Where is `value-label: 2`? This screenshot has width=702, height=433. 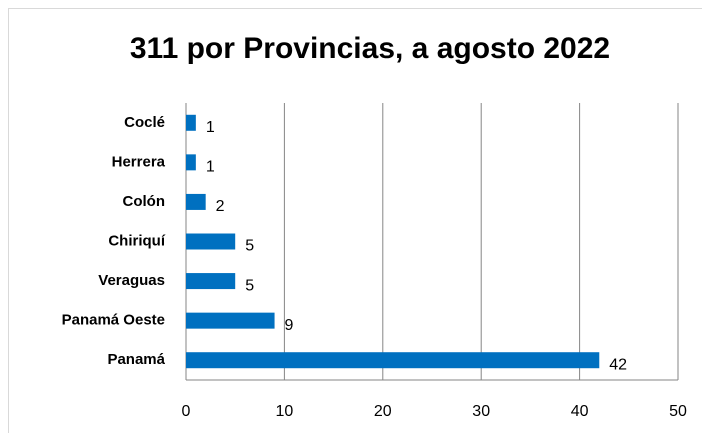 value-label: 2 is located at coordinates (220, 206).